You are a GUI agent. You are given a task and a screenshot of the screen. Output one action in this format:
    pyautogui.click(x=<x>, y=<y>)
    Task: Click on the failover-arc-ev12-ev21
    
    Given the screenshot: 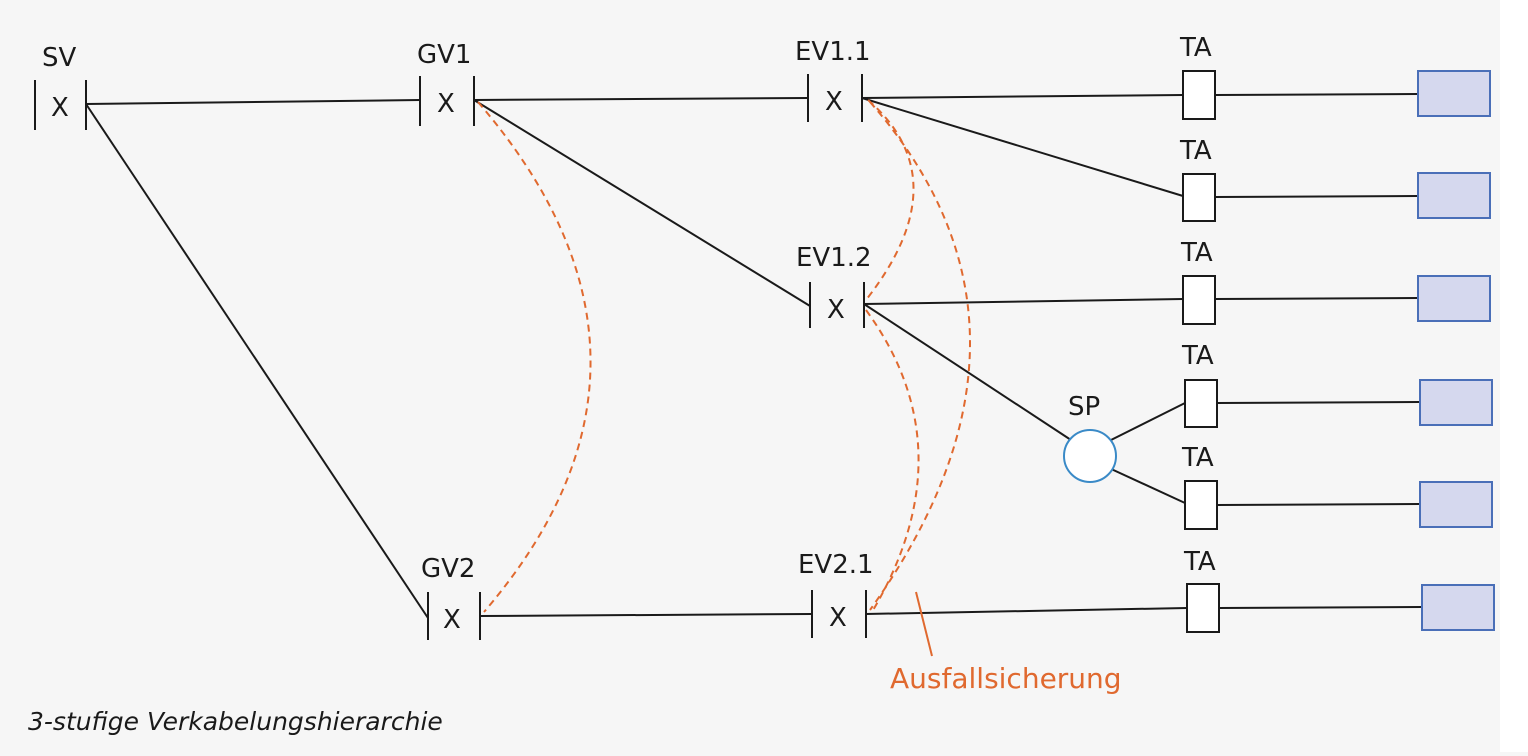 What is the action you would take?
    pyautogui.click(x=892, y=461)
    